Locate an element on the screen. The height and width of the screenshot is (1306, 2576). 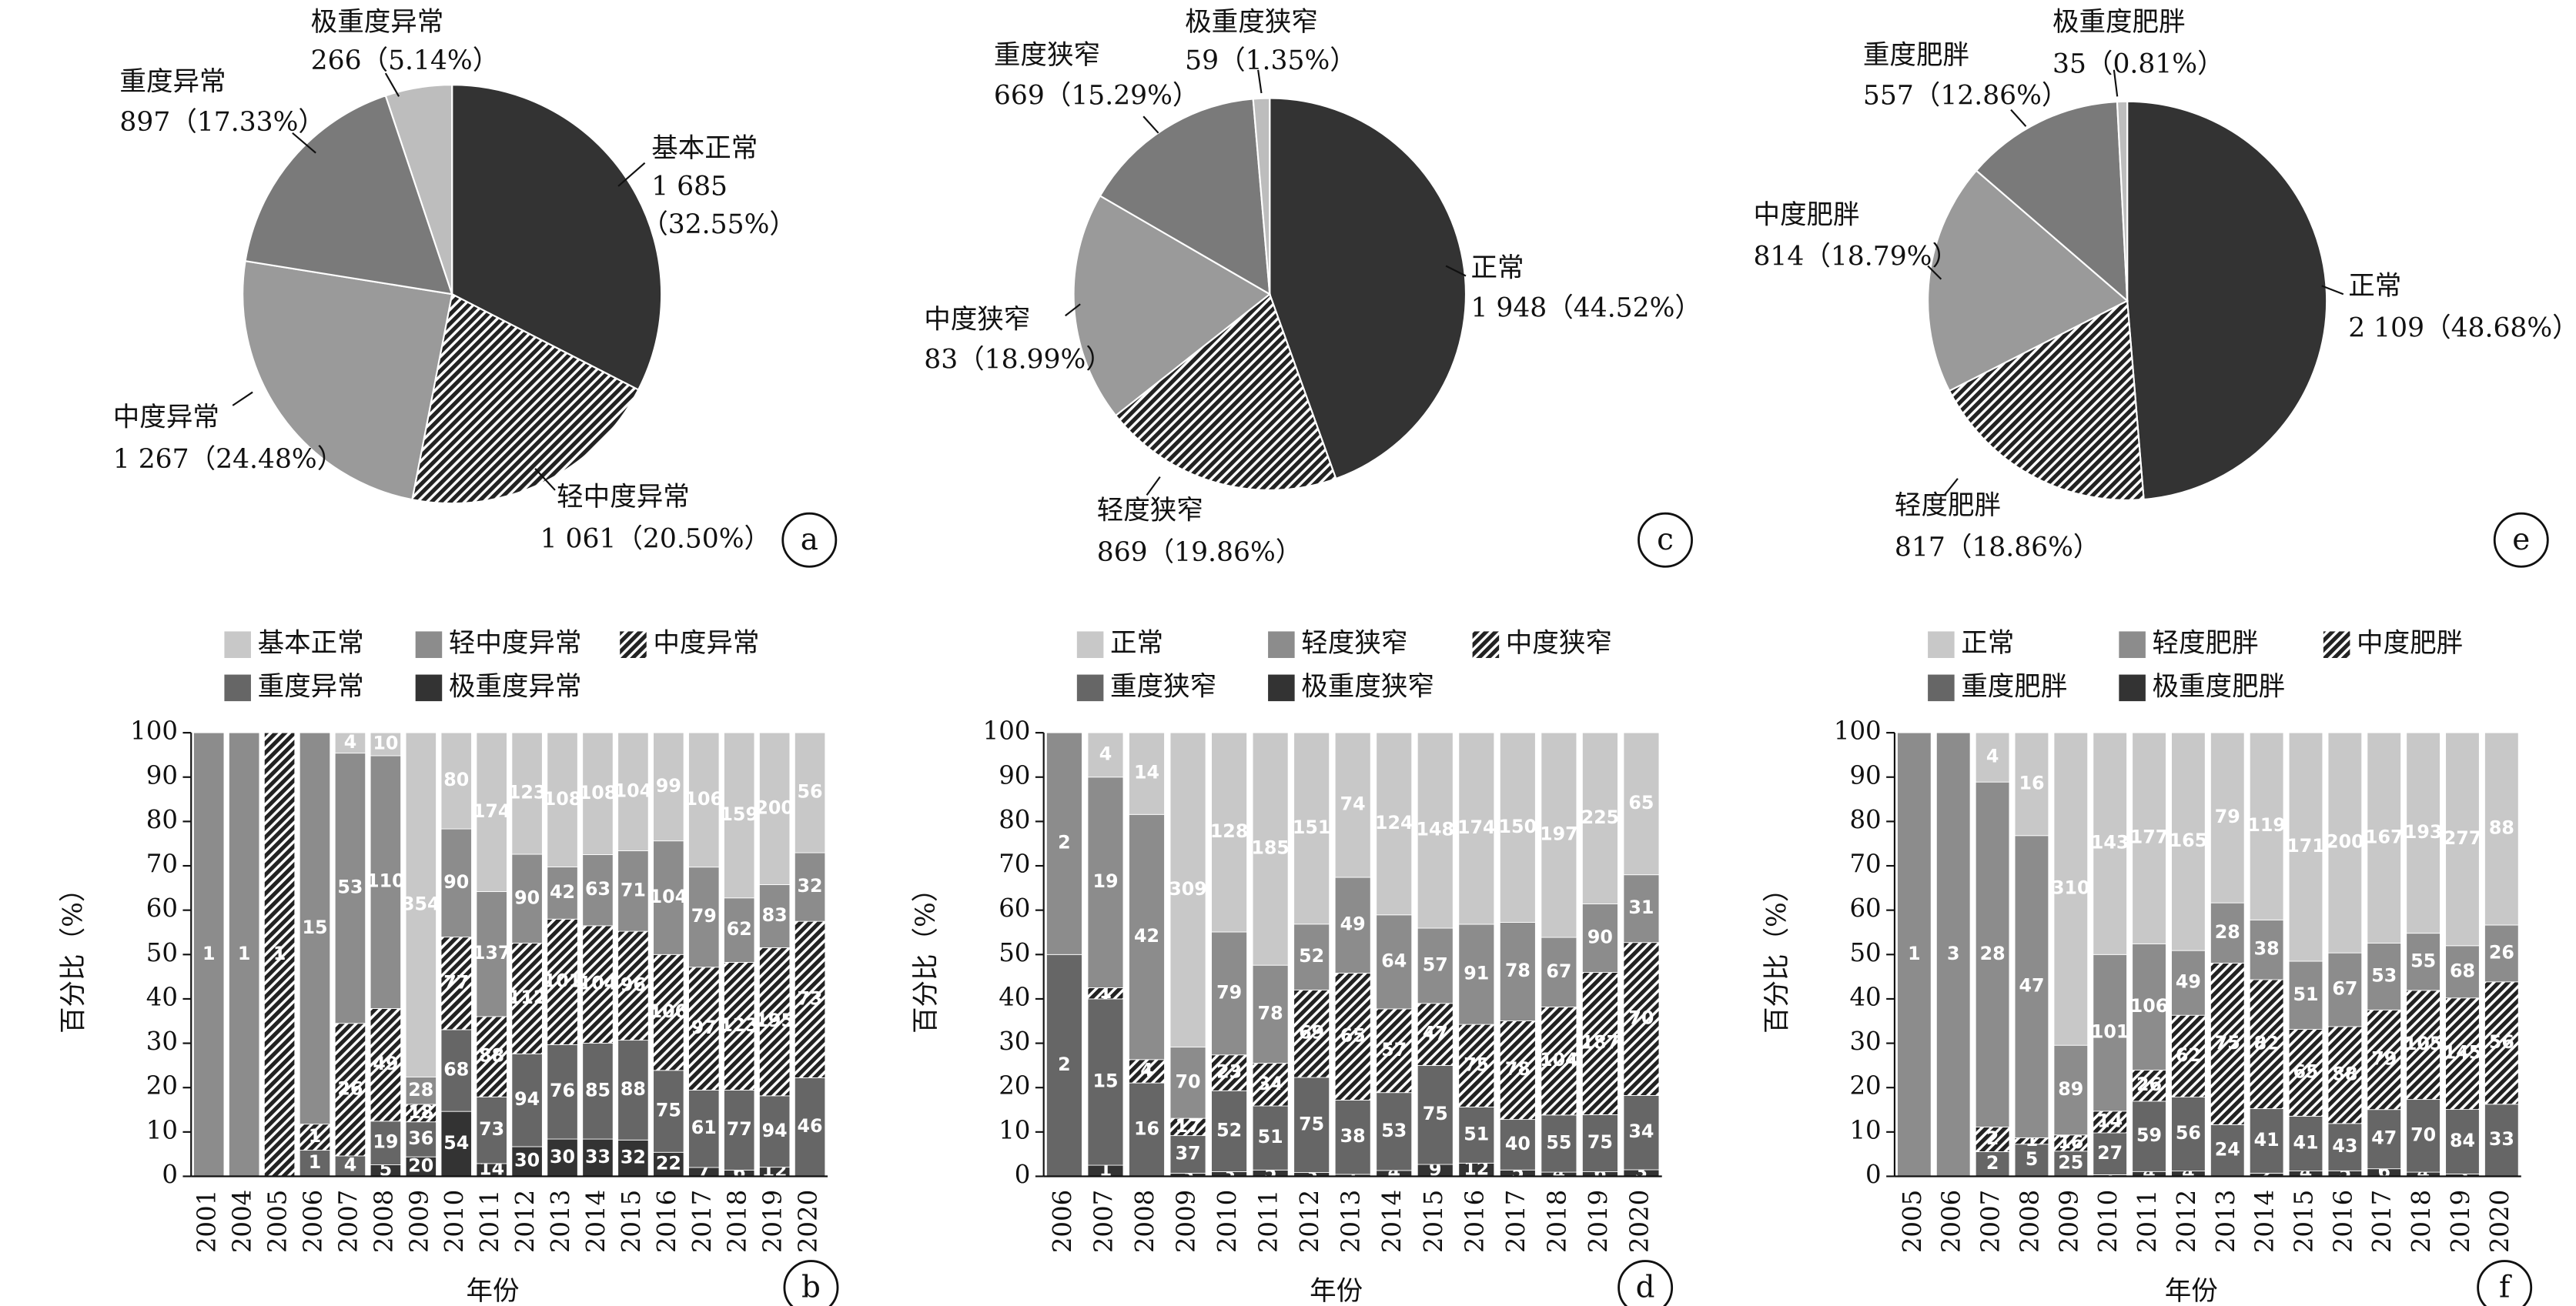
segment-label: 33 is located at coordinates (2502, 1139).